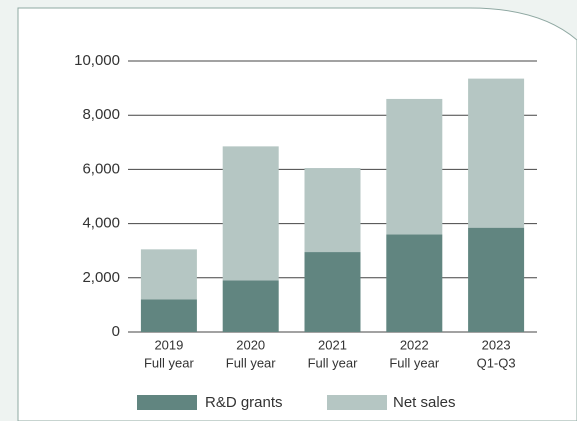 Image resolution: width=577 pixels, height=421 pixels. Describe the element at coordinates (496, 344) in the screenshot. I see `x-tick-label: 2023` at that location.